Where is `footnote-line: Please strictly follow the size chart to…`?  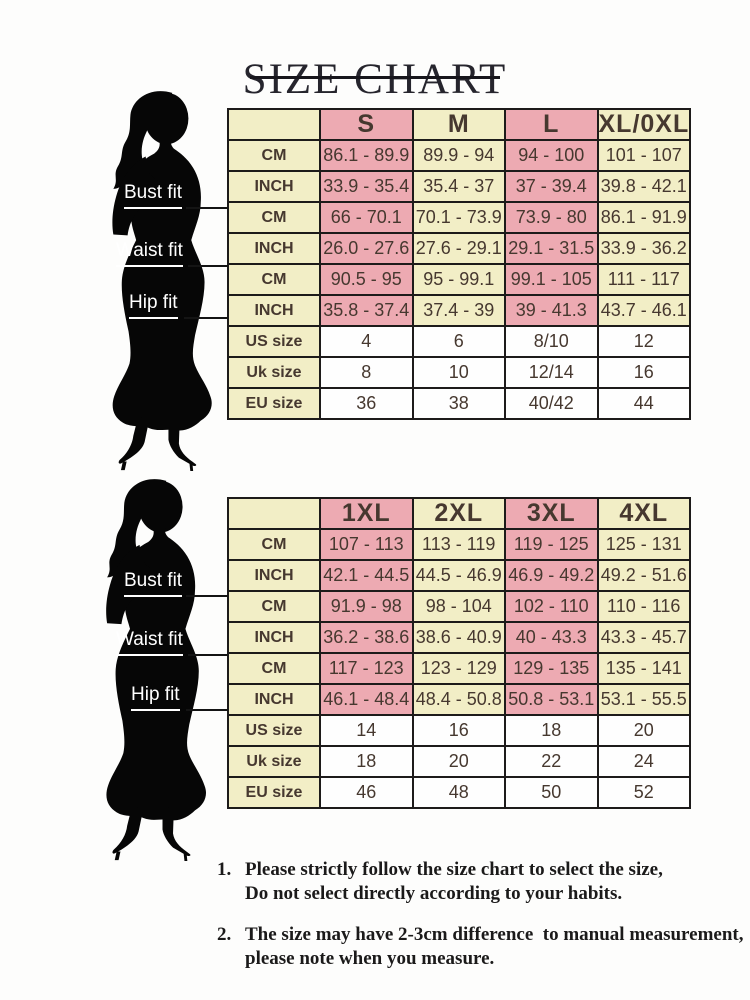
footnote-line: Please strictly follow the size chart to… is located at coordinates (454, 869).